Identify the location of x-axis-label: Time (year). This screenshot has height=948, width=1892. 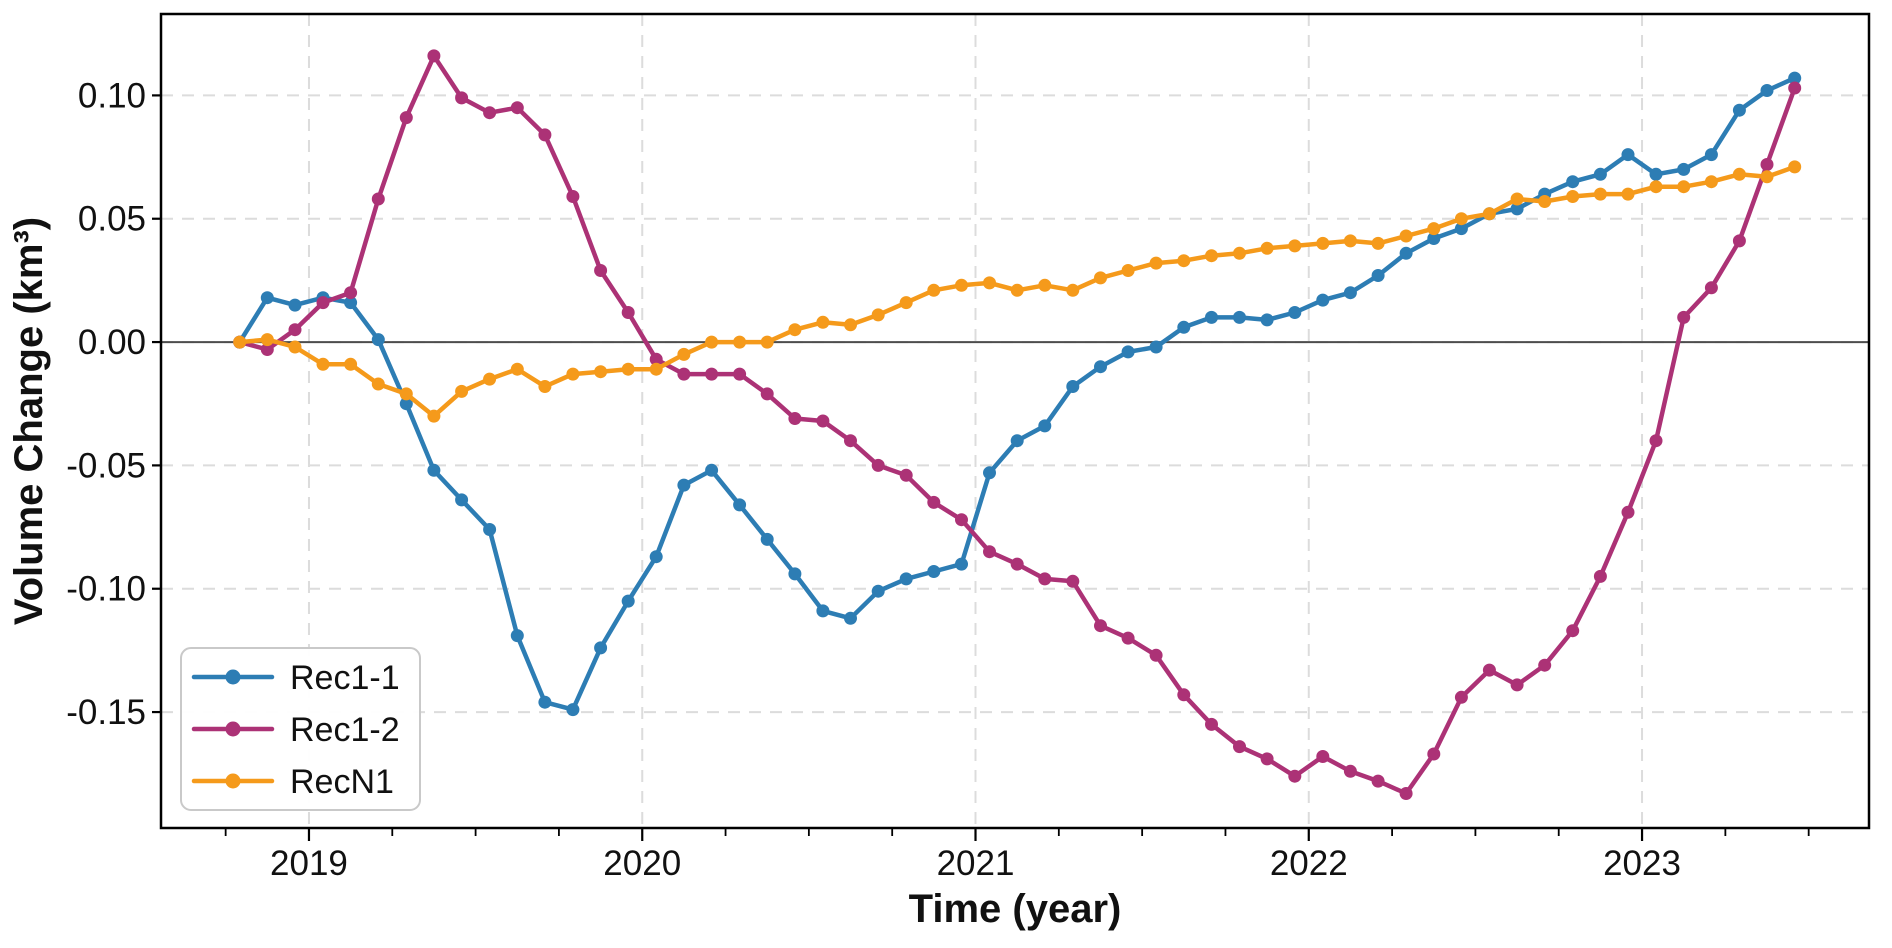
(1015, 909).